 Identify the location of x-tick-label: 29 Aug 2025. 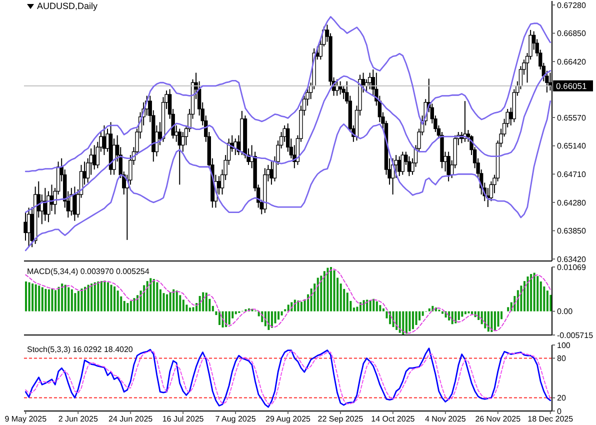
(289, 419).